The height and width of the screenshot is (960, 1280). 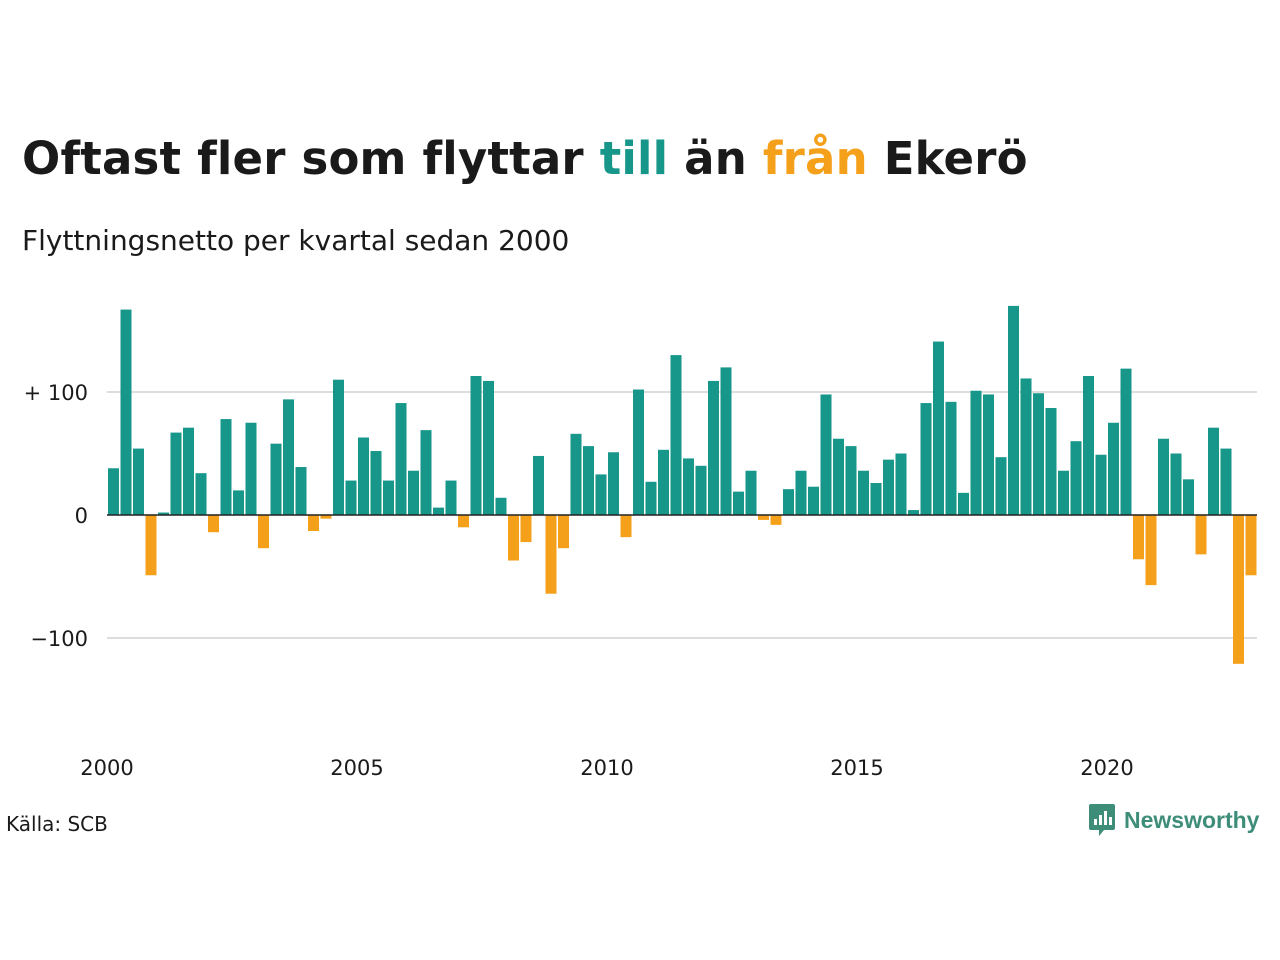 I want to click on title-part-3: Ekerö, so click(x=947, y=158).